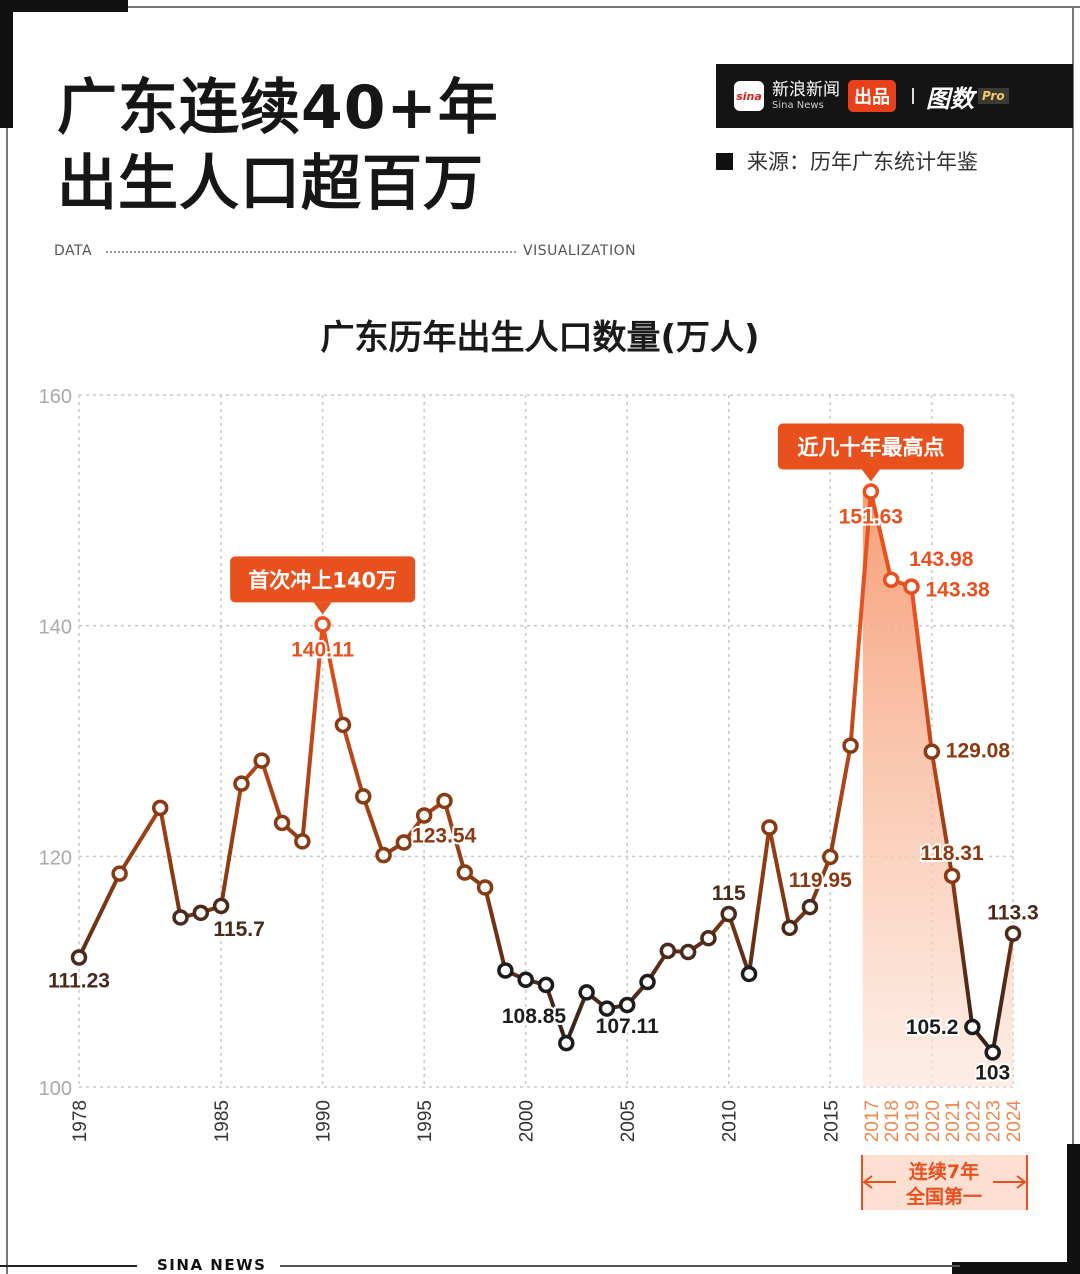 This screenshot has height=1274, width=1080. What do you see at coordinates (238, 929) in the screenshot?
I see `data-label: 115.7` at bounding box center [238, 929].